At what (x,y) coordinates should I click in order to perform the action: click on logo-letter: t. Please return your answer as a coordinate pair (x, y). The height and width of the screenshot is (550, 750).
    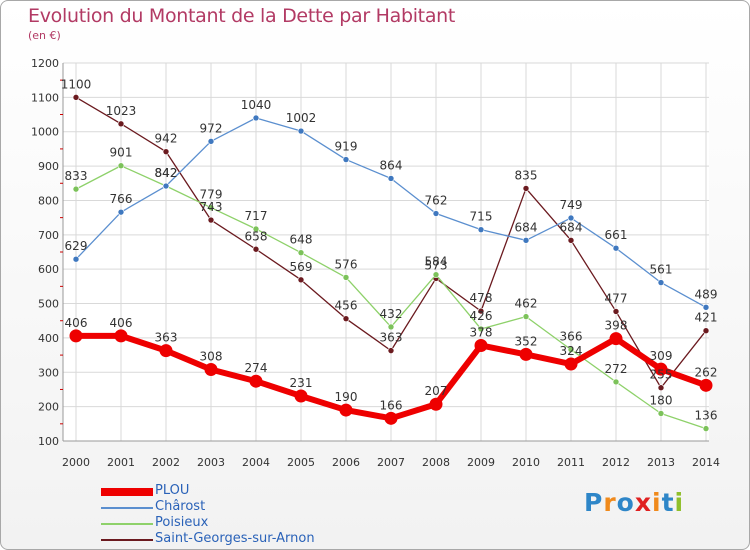
    Looking at the image, I should click on (668, 502).